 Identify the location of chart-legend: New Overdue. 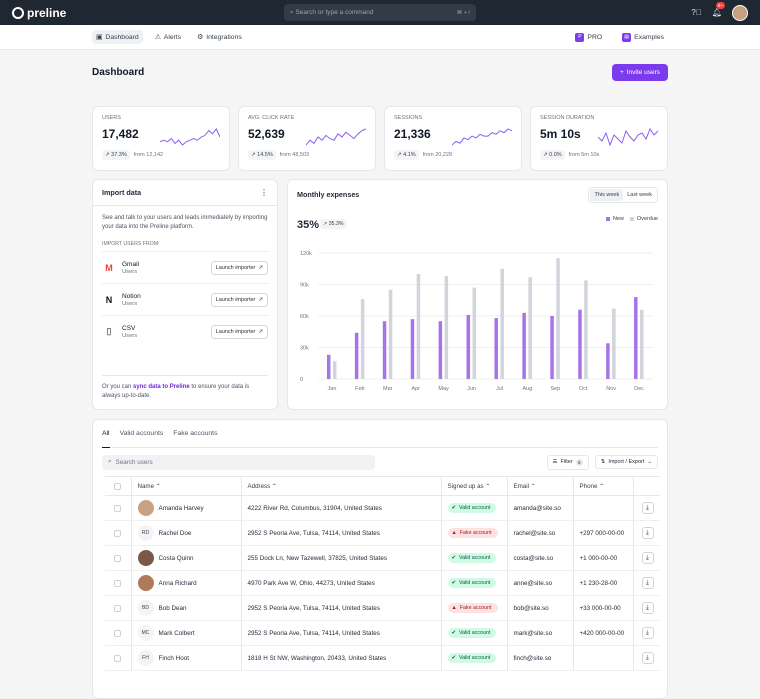
(631, 219).